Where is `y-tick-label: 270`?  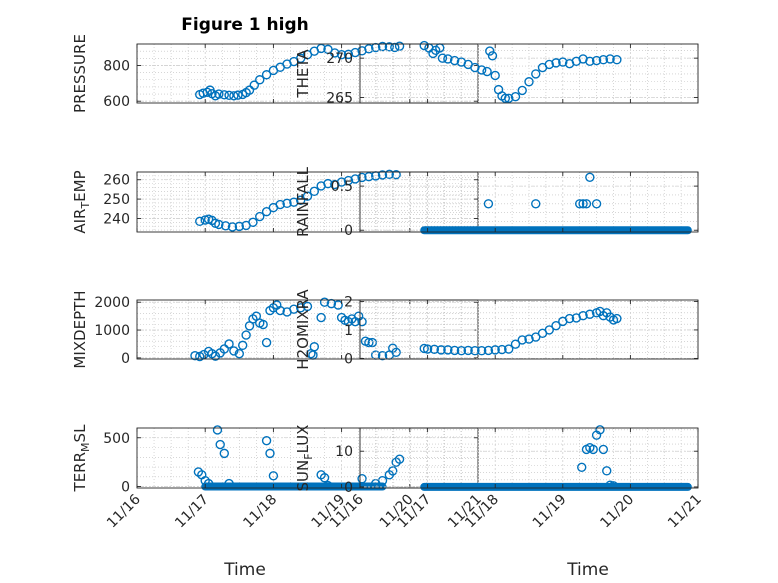
y-tick-label: 270 is located at coordinates (339, 59).